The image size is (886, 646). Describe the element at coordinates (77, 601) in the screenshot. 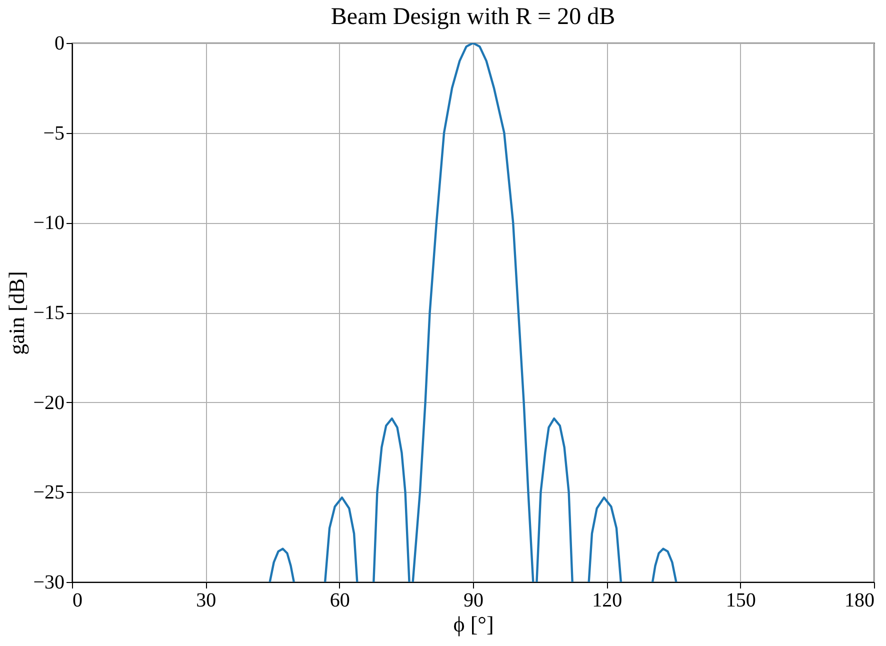

I see `x-tick-label: 0` at that location.